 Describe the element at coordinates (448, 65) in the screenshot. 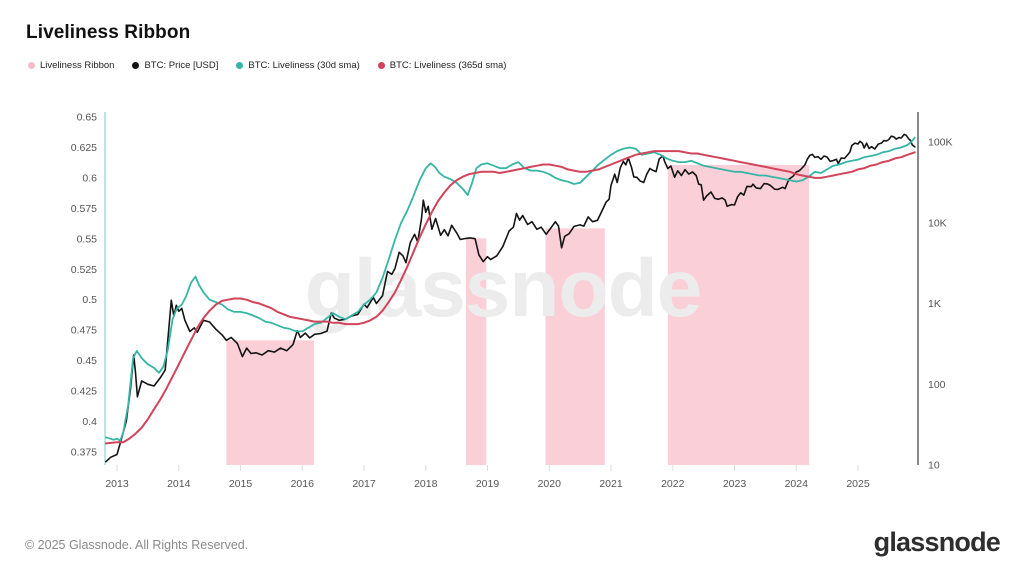

I see `legend-label: BTC: Liveliness (365d sma)` at that location.